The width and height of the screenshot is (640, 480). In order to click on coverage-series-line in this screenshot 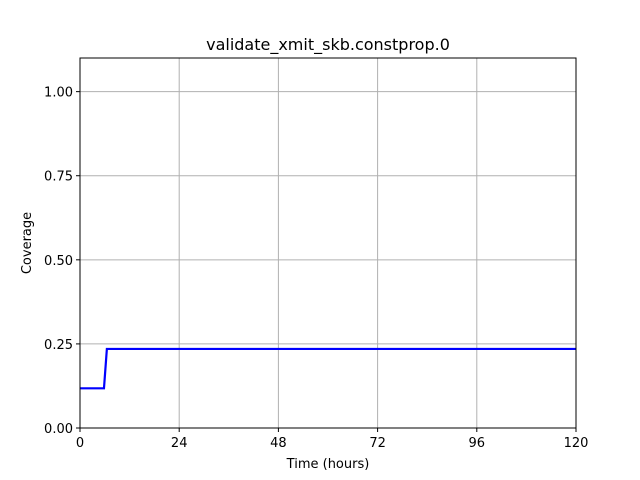, I will do `click(328, 368)`.